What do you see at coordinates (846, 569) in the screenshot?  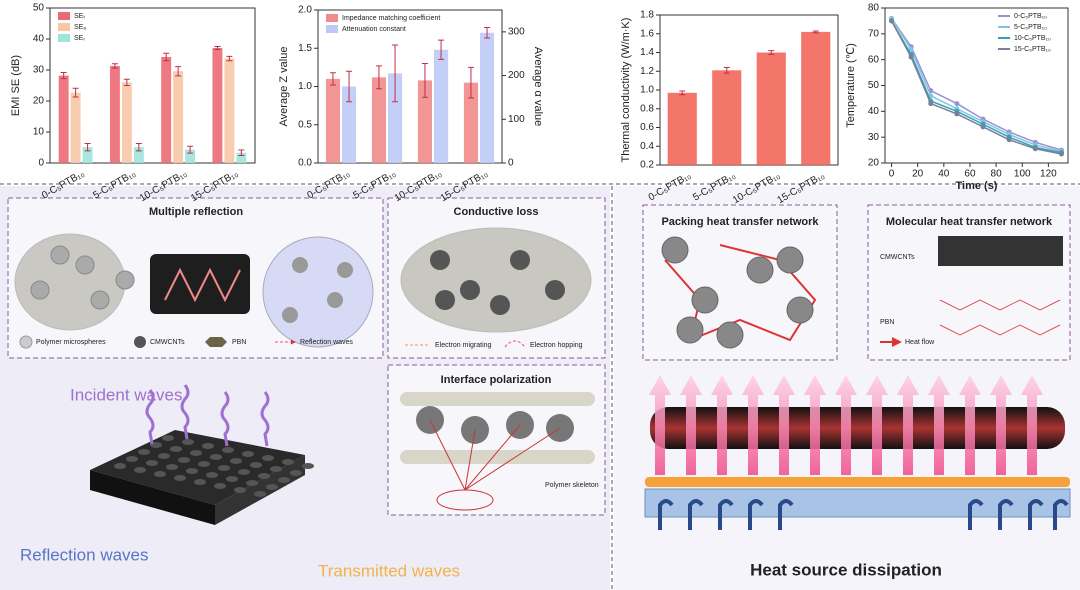 I see `caption: Heat source dissipation` at bounding box center [846, 569].